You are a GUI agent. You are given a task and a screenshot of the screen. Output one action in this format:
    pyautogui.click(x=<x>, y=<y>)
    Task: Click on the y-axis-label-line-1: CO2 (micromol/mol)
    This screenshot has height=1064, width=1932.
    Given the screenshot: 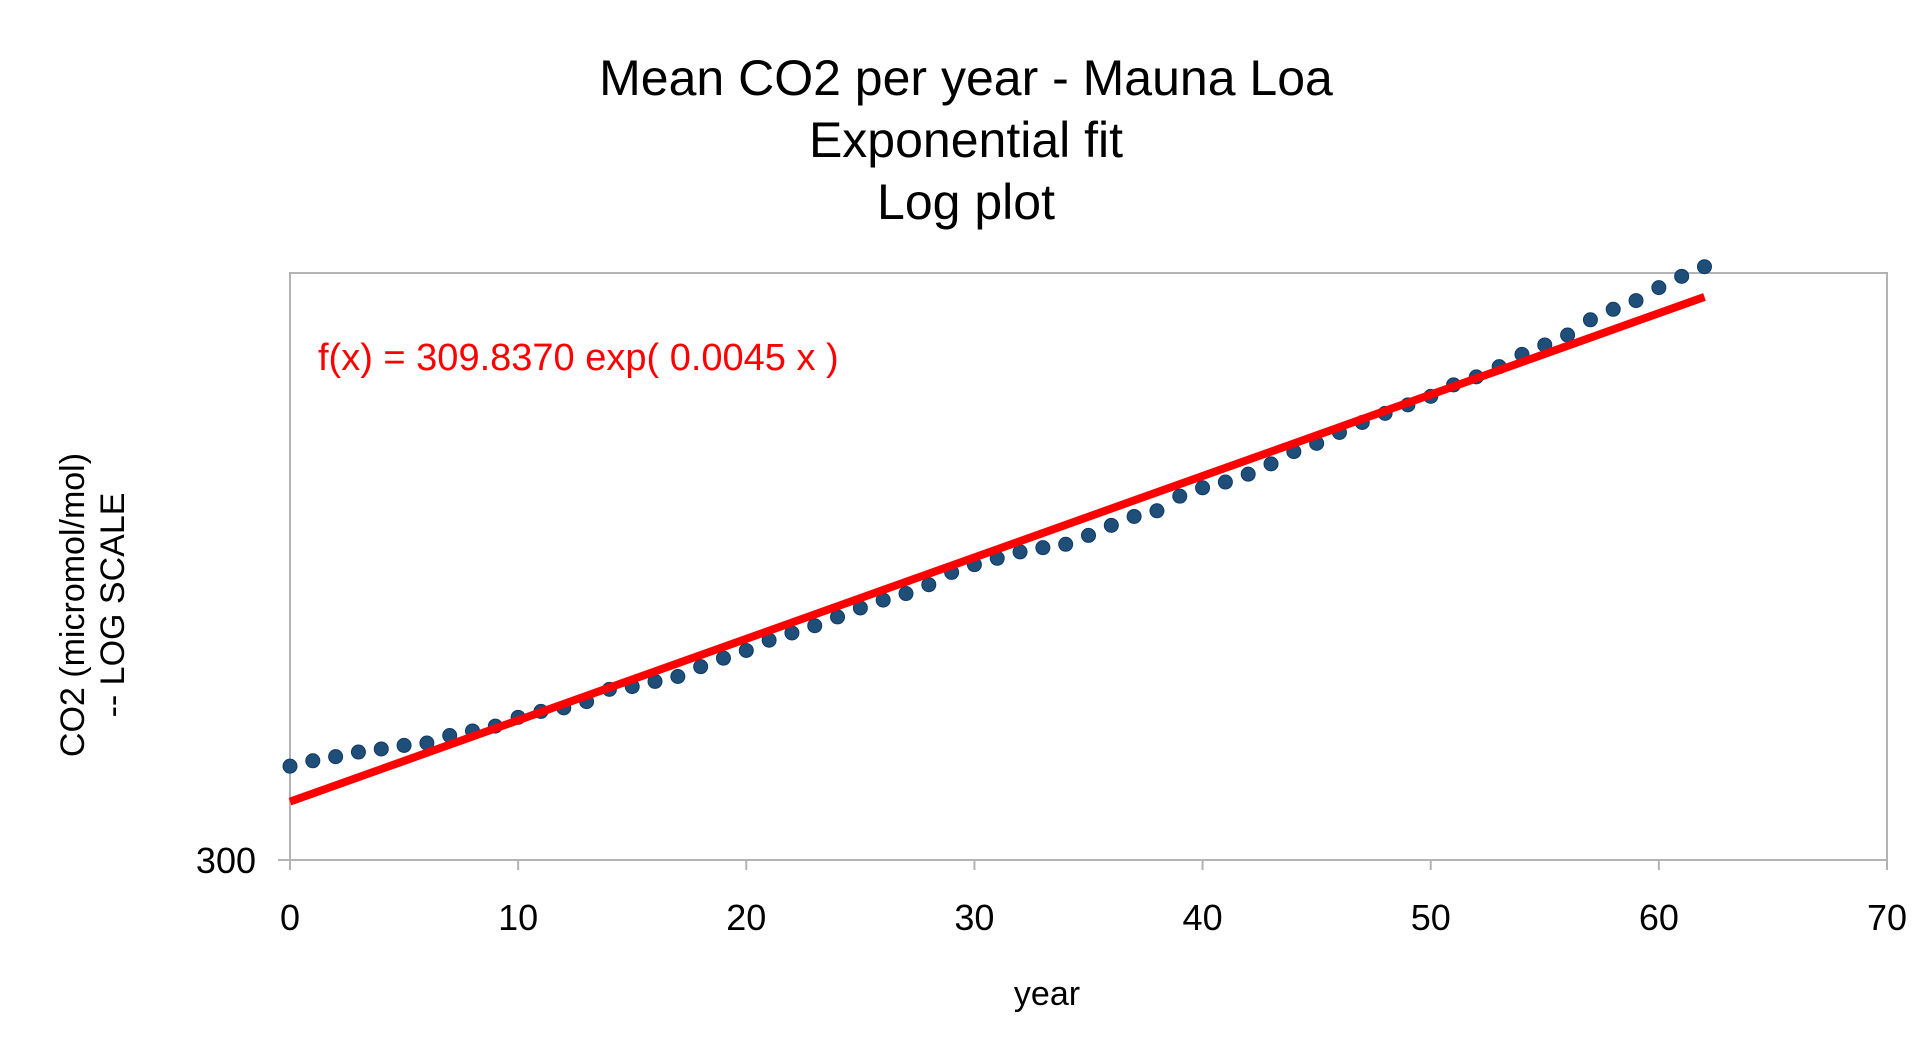 What is the action you would take?
    pyautogui.click(x=73, y=605)
    